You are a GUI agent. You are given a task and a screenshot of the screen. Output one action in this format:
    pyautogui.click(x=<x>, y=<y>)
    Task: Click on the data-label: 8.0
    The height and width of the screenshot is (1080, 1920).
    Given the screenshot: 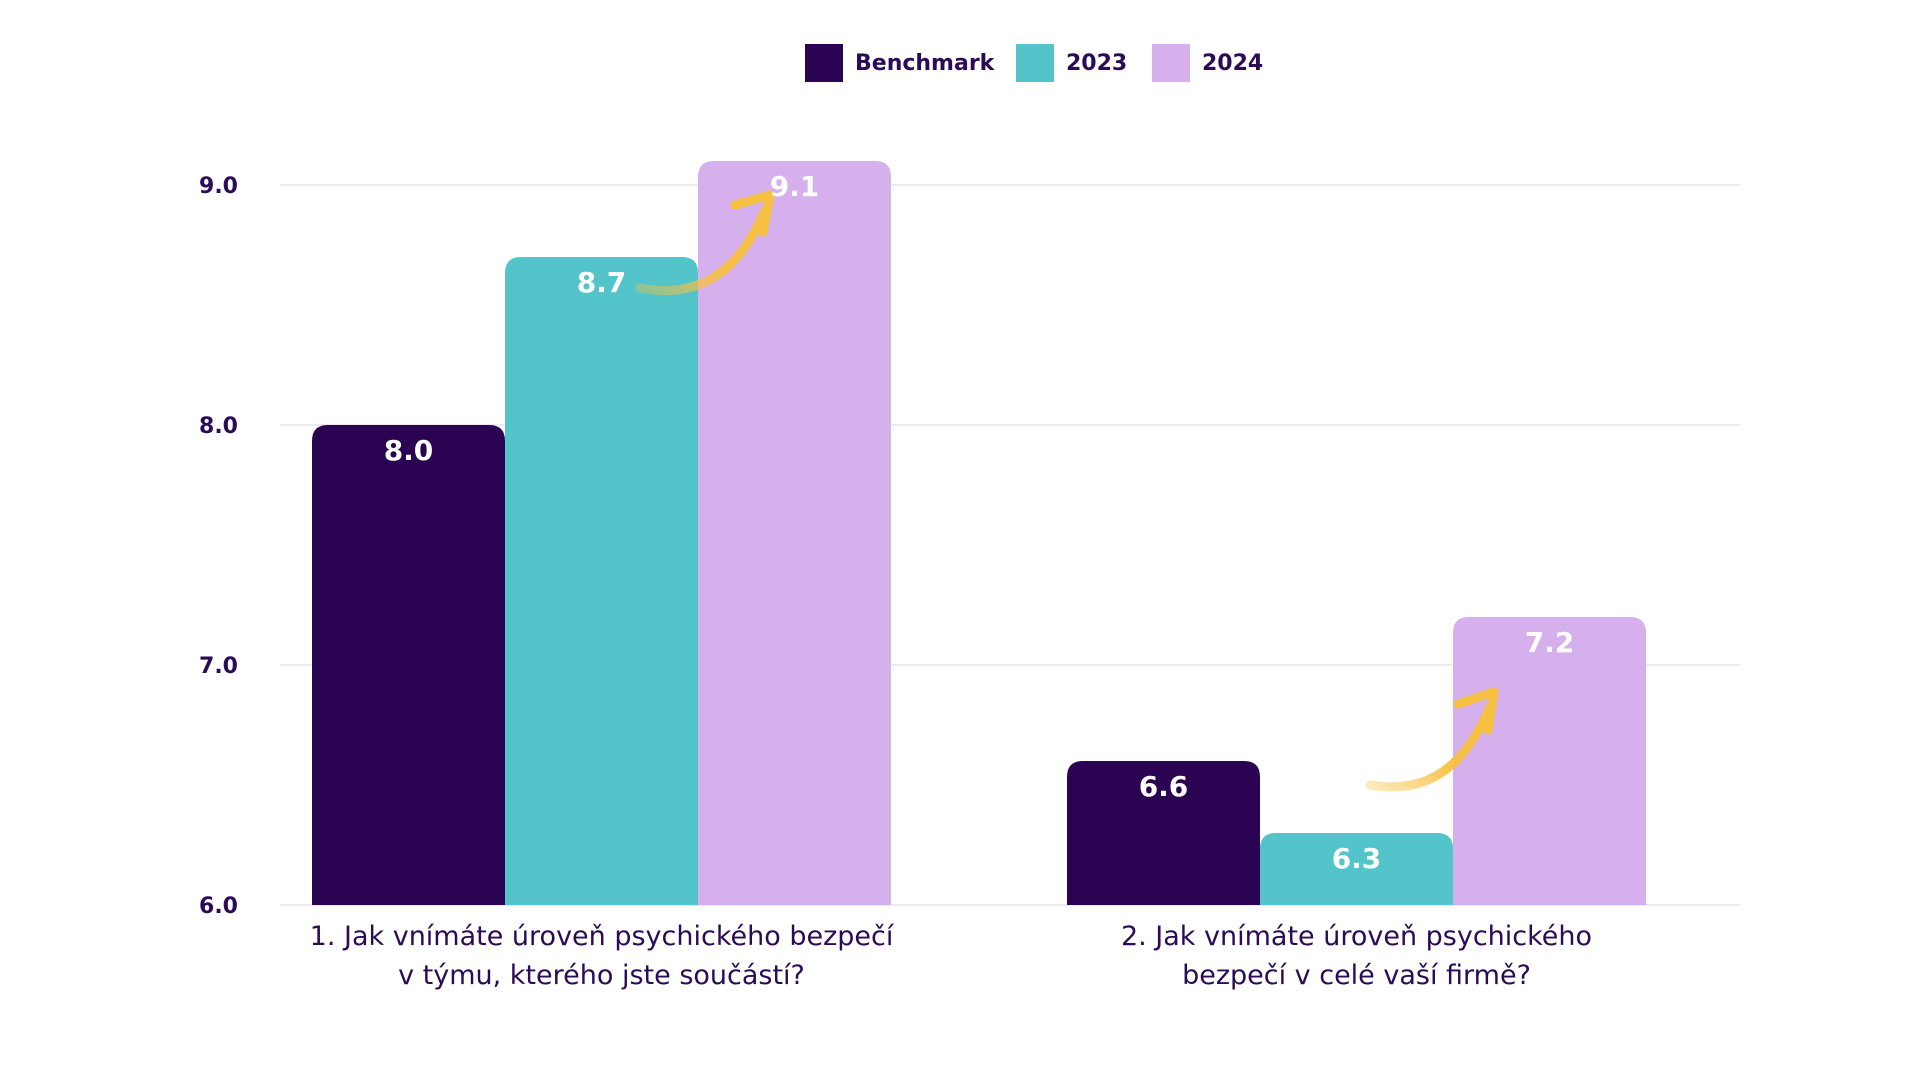 What is the action you would take?
    pyautogui.click(x=409, y=450)
    